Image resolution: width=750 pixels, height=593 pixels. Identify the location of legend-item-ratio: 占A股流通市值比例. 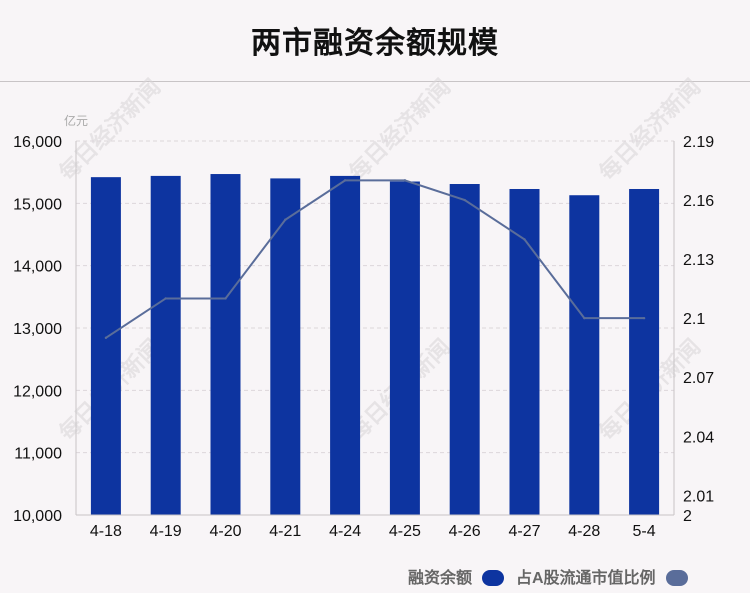
(602, 576).